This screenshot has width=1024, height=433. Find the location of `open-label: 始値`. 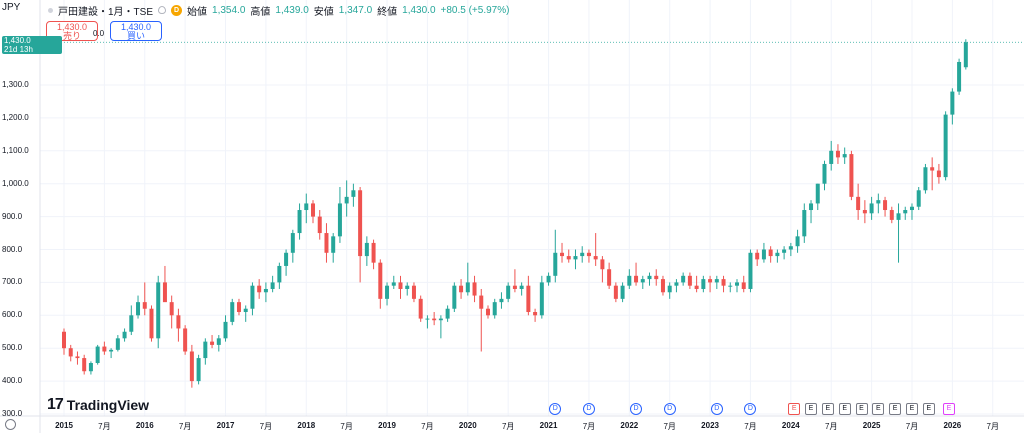

open-label: 始値 is located at coordinates (197, 12).